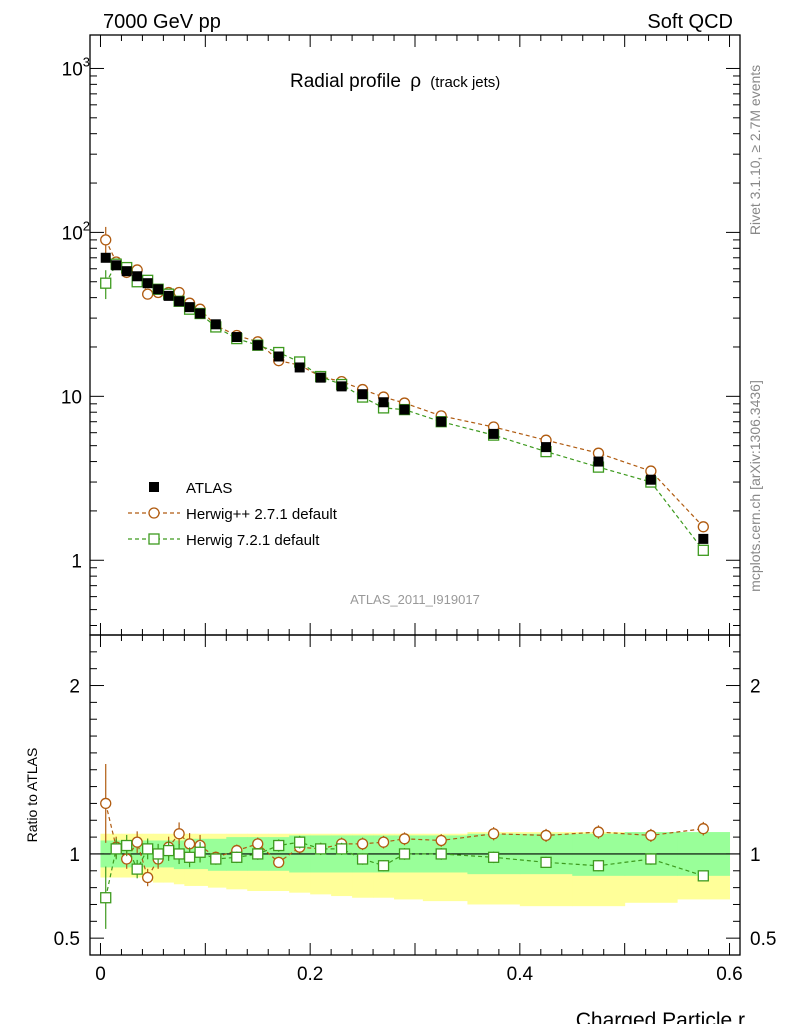  Describe the element at coordinates (755, 150) in the screenshot. I see `rivet-credit: Rivet 3.1.10, ≥ 2.7M events` at that location.